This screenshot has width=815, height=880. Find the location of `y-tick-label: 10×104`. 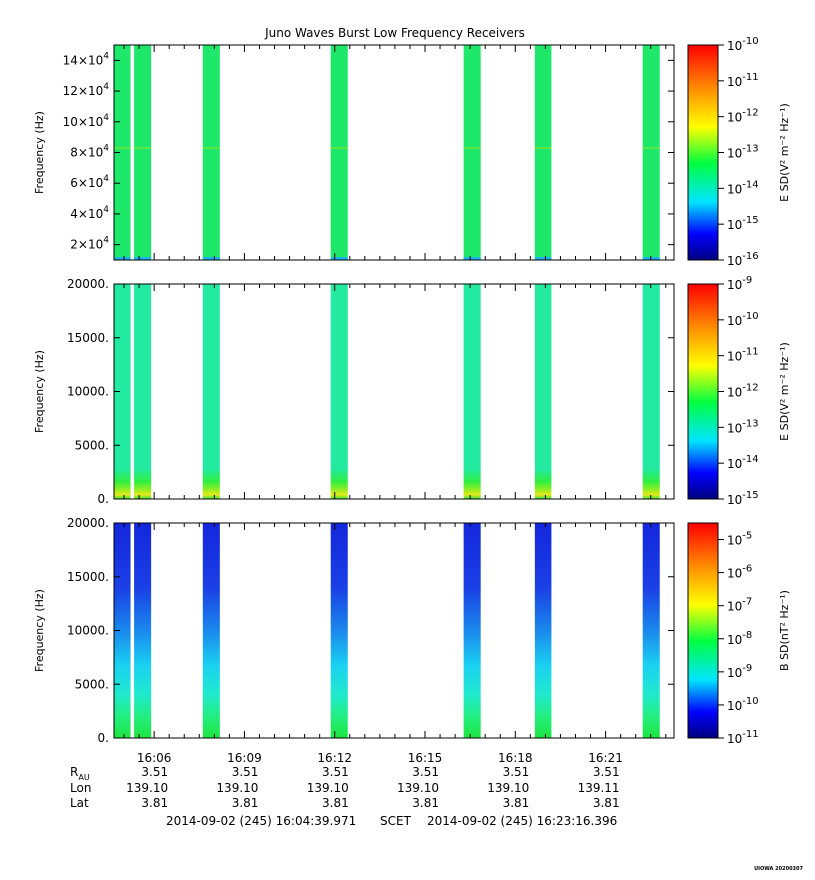

y-tick-label: 10×104 is located at coordinates (86, 121).